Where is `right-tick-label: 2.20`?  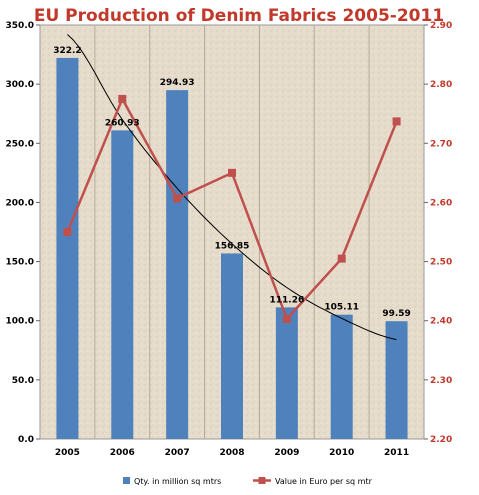 right-tick-label: 2.20 is located at coordinates (441, 440).